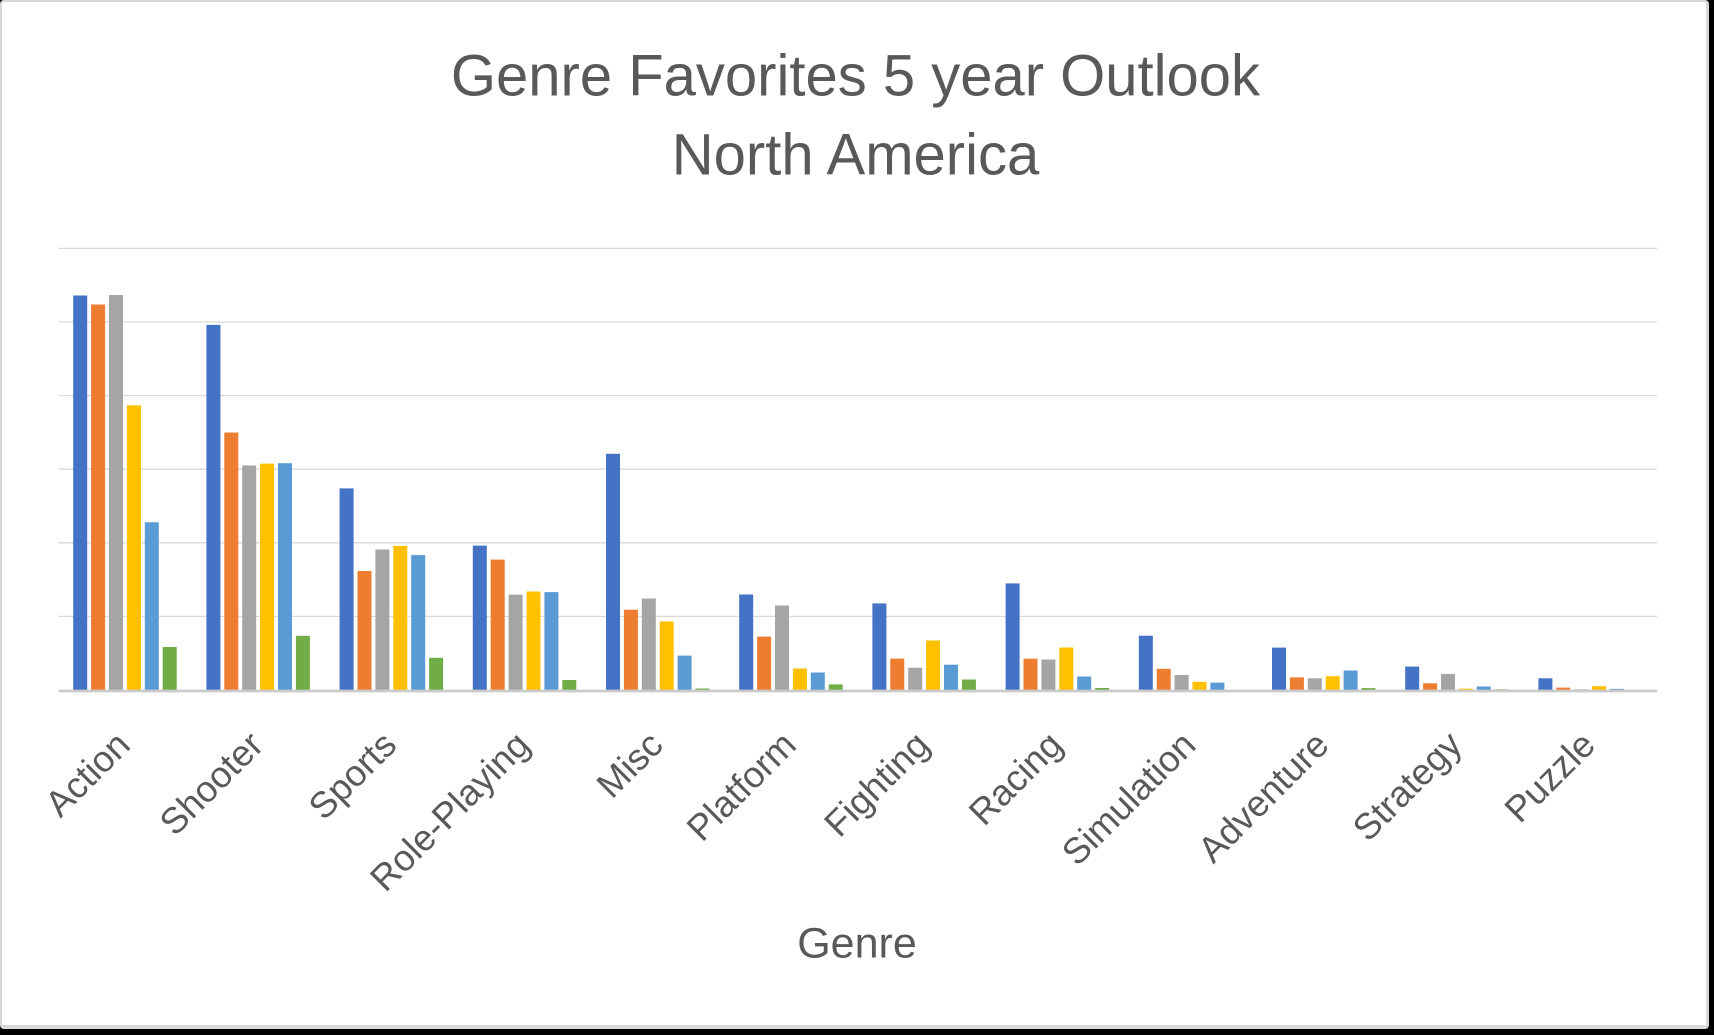 The height and width of the screenshot is (1035, 1714). I want to click on svg-text: Puzzle, so click(1549, 777).